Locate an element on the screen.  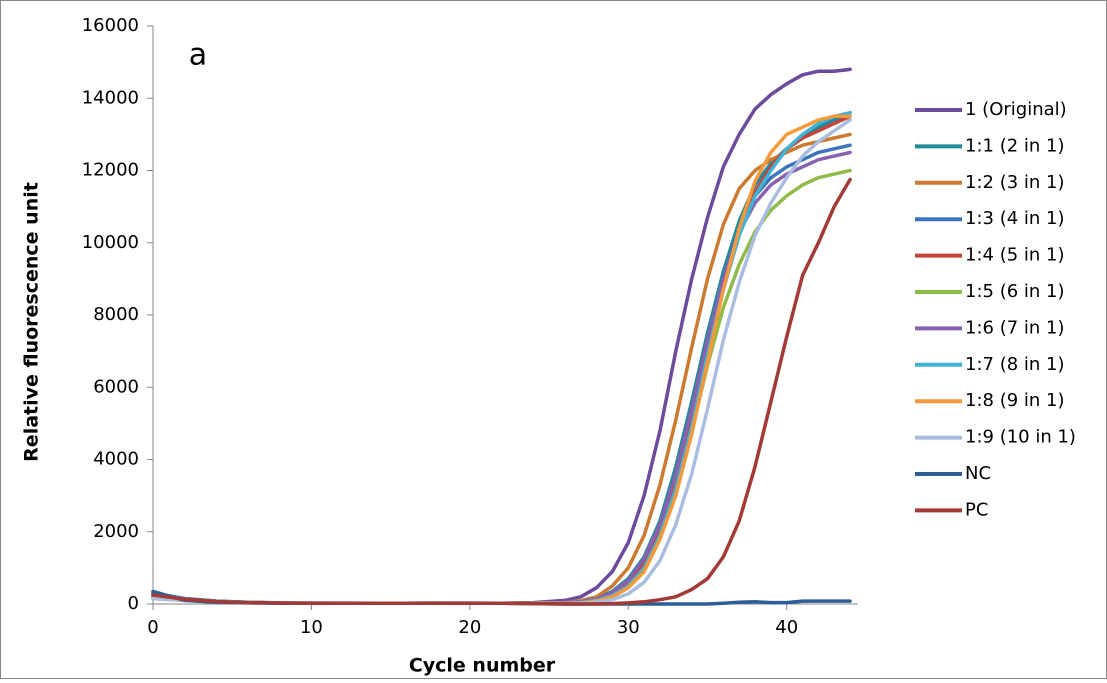
y-tick-label: 4000 is located at coordinates (116, 459).